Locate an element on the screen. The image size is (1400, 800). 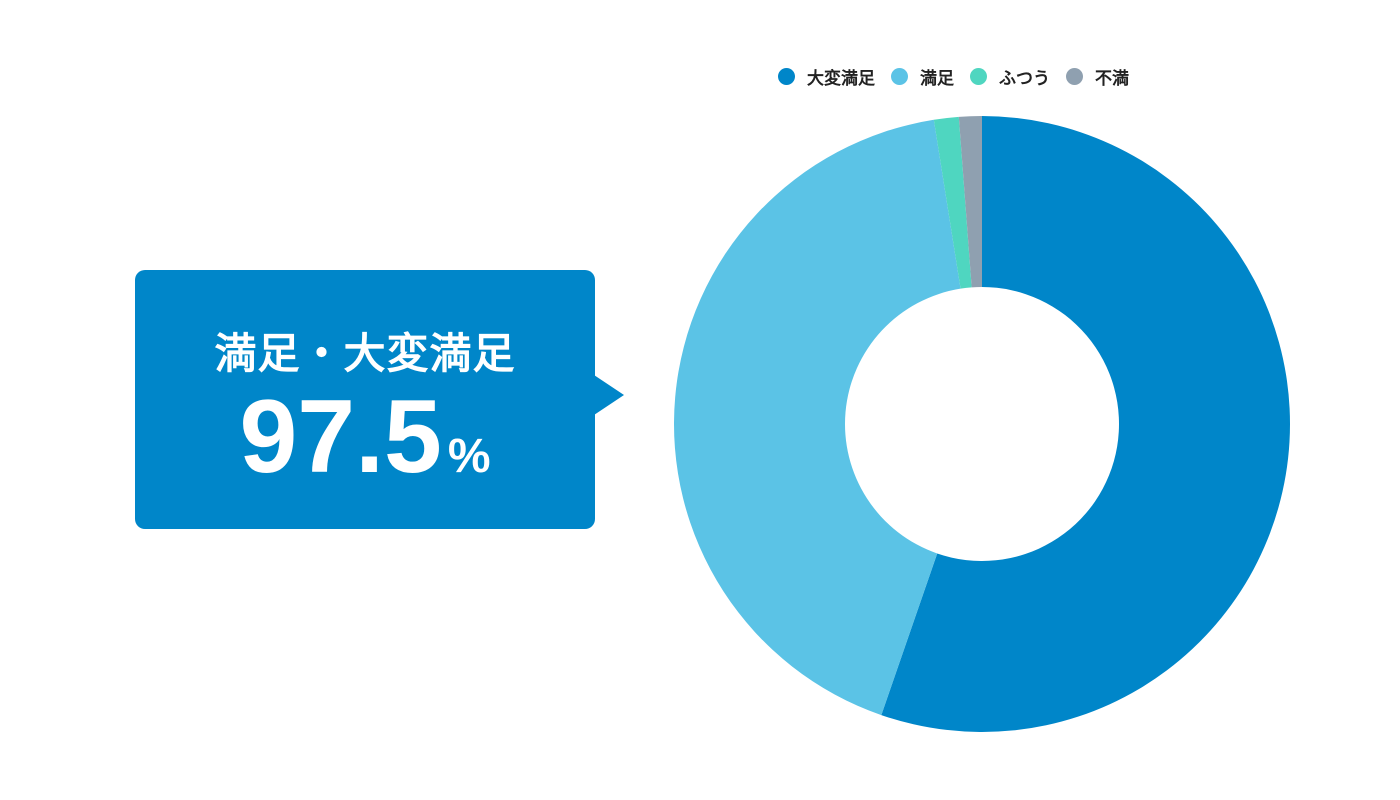
callout-number: 97.5 is located at coordinates (340, 437).